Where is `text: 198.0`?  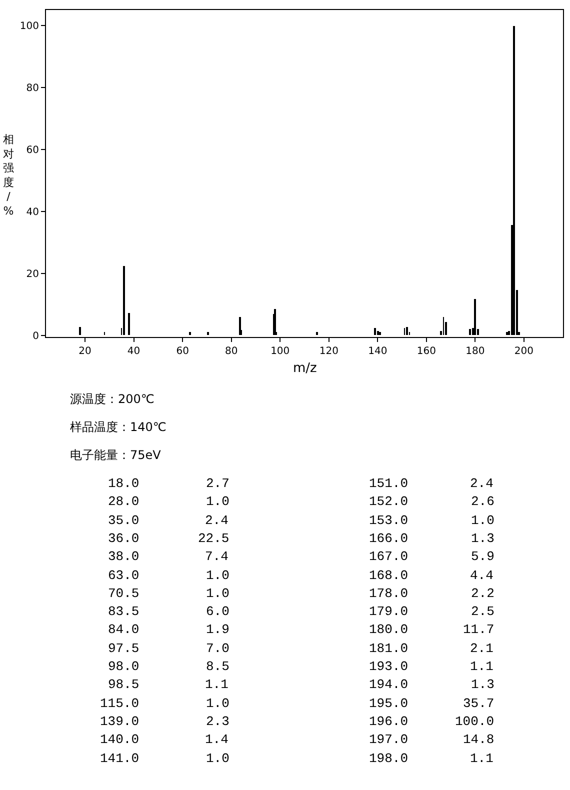 text: 198.0 is located at coordinates (388, 758).